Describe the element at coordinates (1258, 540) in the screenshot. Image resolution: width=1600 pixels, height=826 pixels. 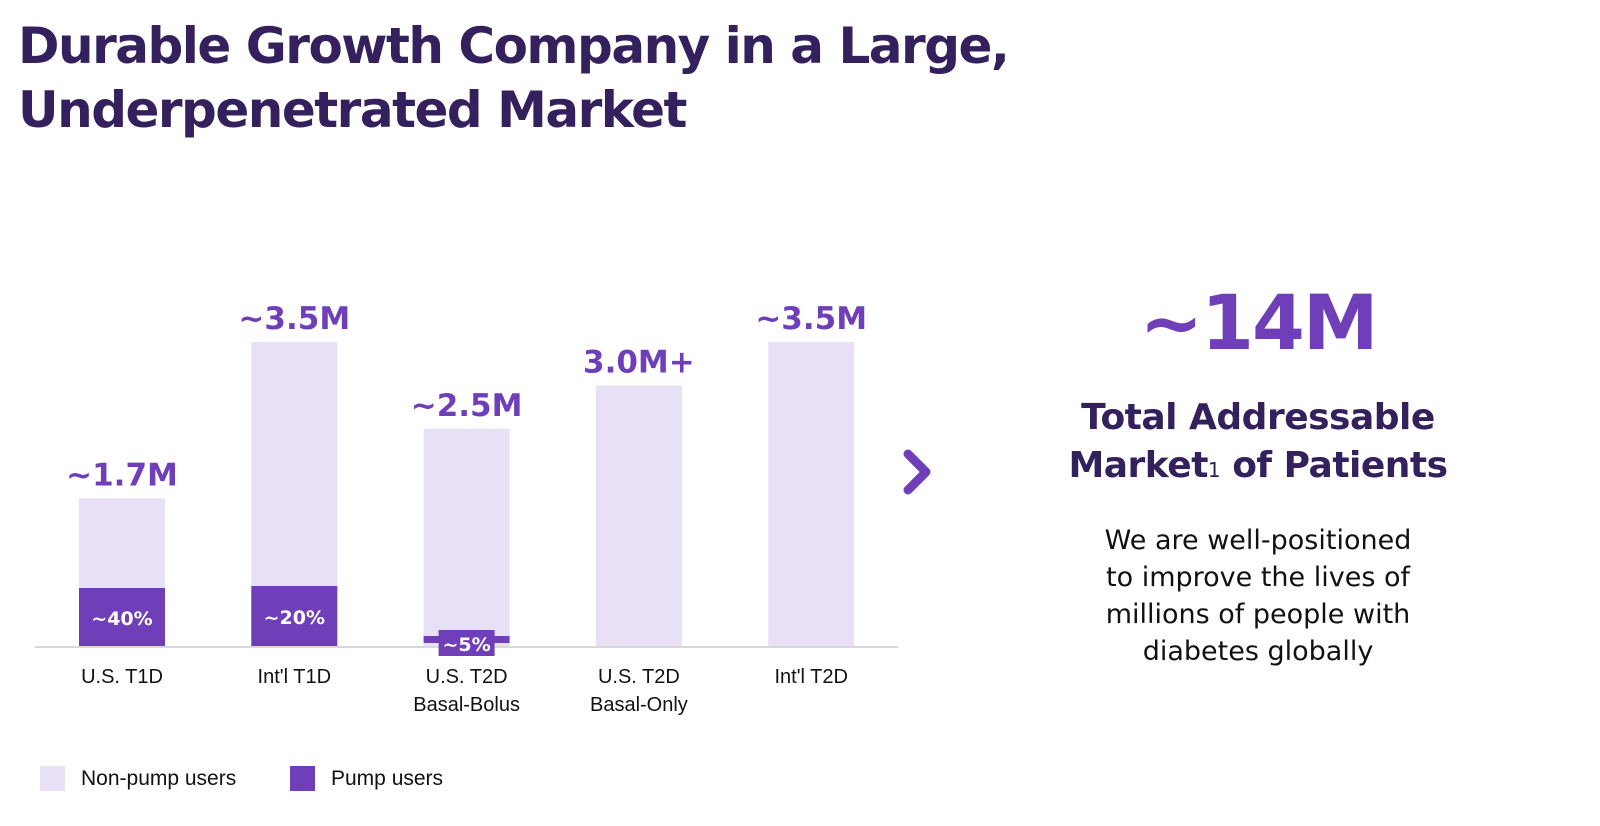
I see `desc-line: We are well-positioned` at that location.